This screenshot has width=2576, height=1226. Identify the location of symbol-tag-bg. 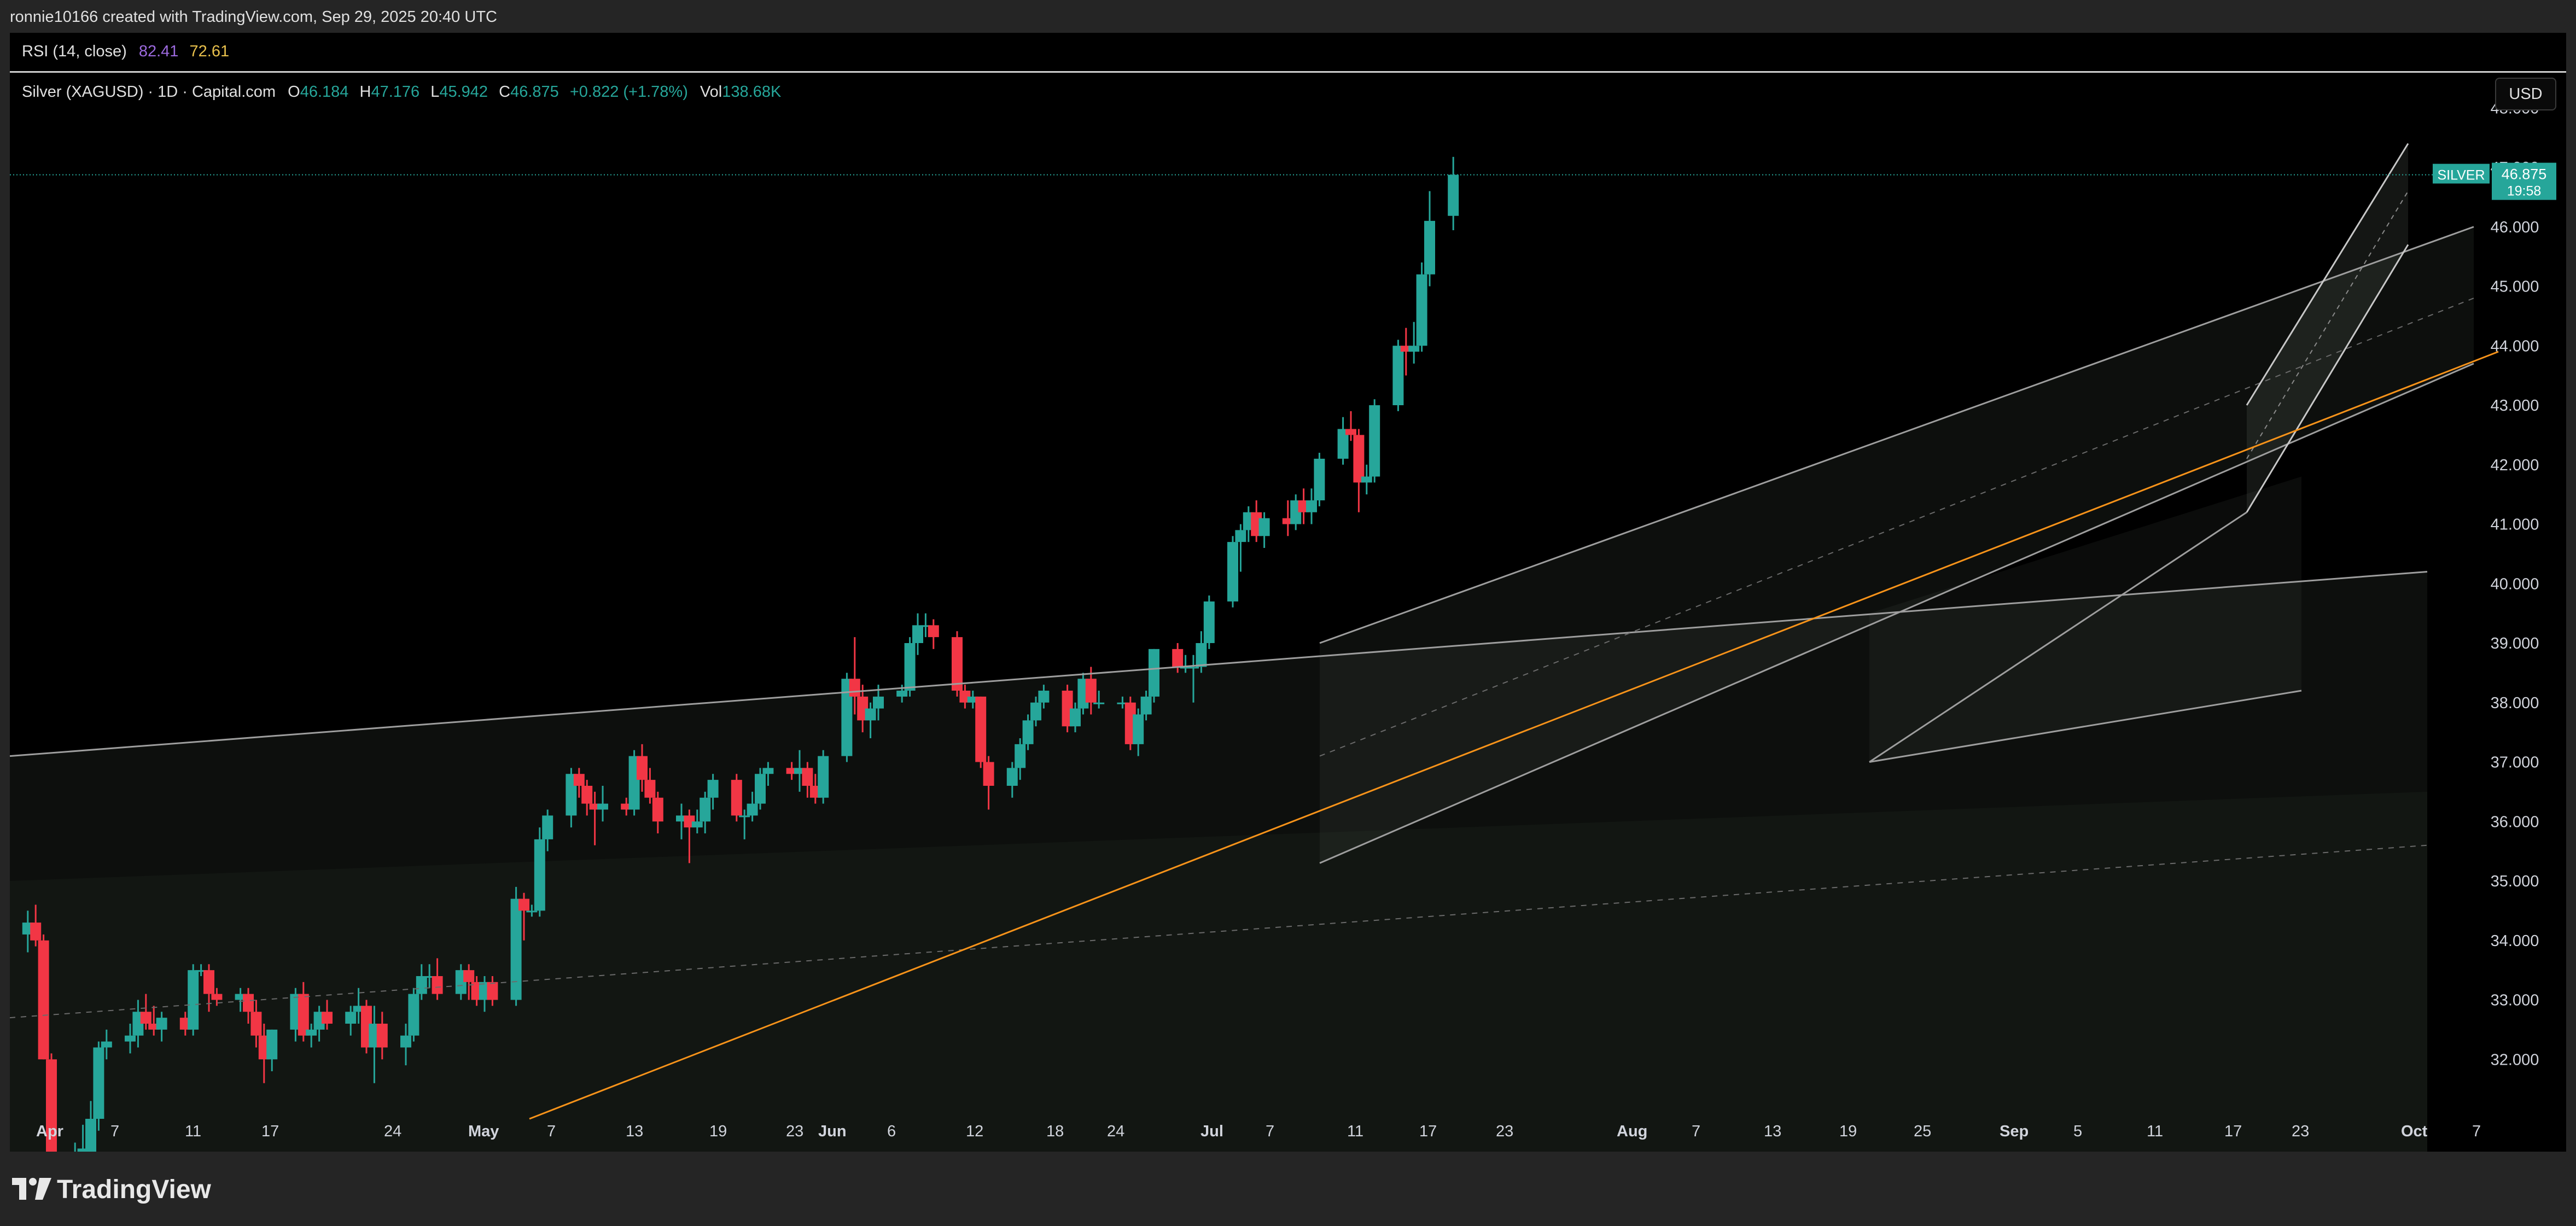
(2461, 174).